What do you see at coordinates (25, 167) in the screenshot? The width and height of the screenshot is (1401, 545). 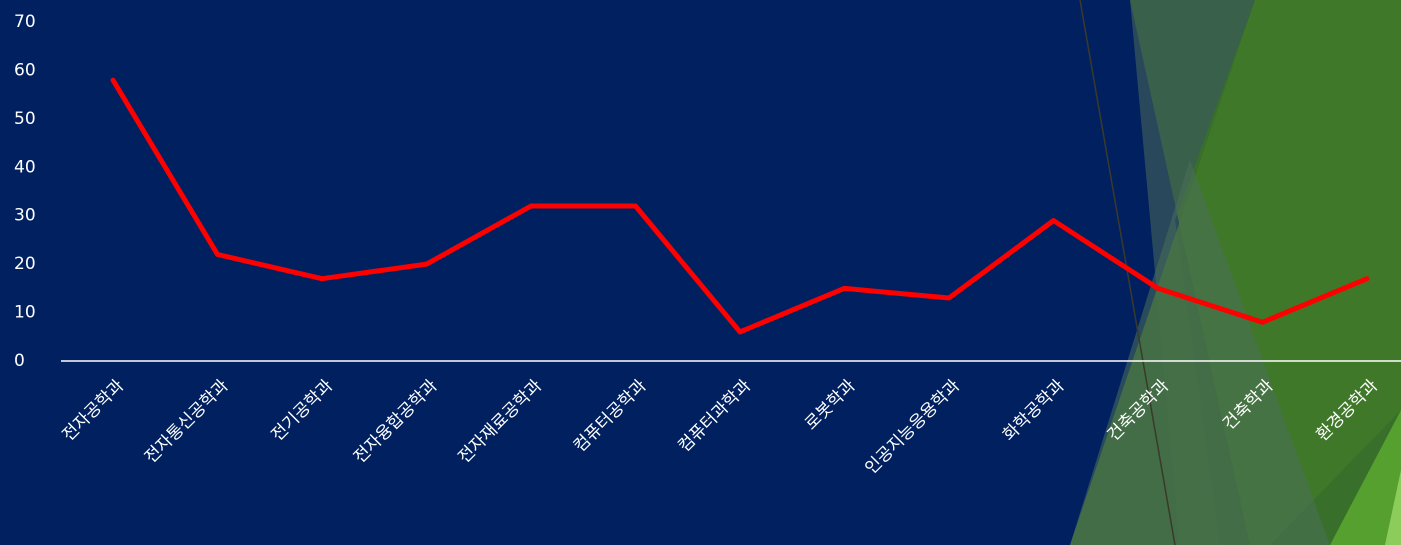 I see `y-tick-label: 40` at bounding box center [25, 167].